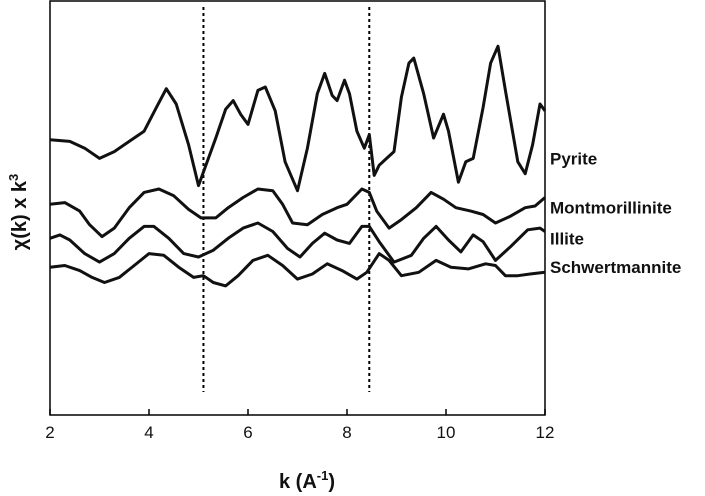 Image resolution: width=705 pixels, height=496 pixels. I want to click on series-label-pyrite: Pyrite, so click(573, 158).